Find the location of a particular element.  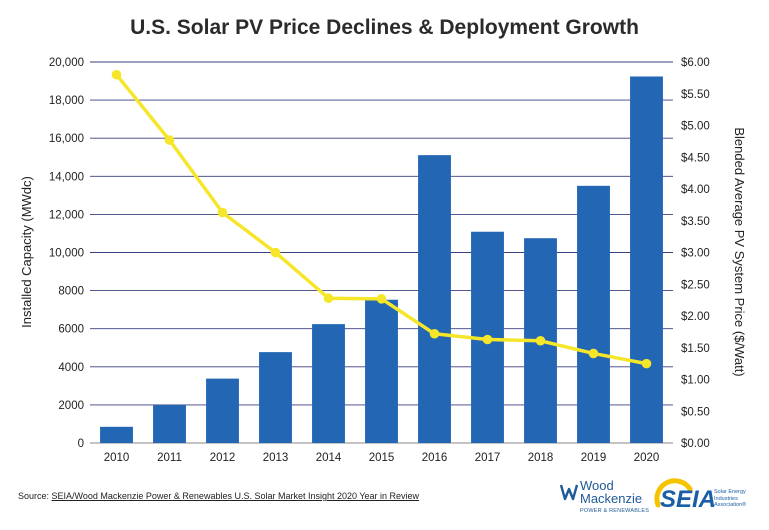

right-tick-label: $2.00 is located at coordinates (695, 317).